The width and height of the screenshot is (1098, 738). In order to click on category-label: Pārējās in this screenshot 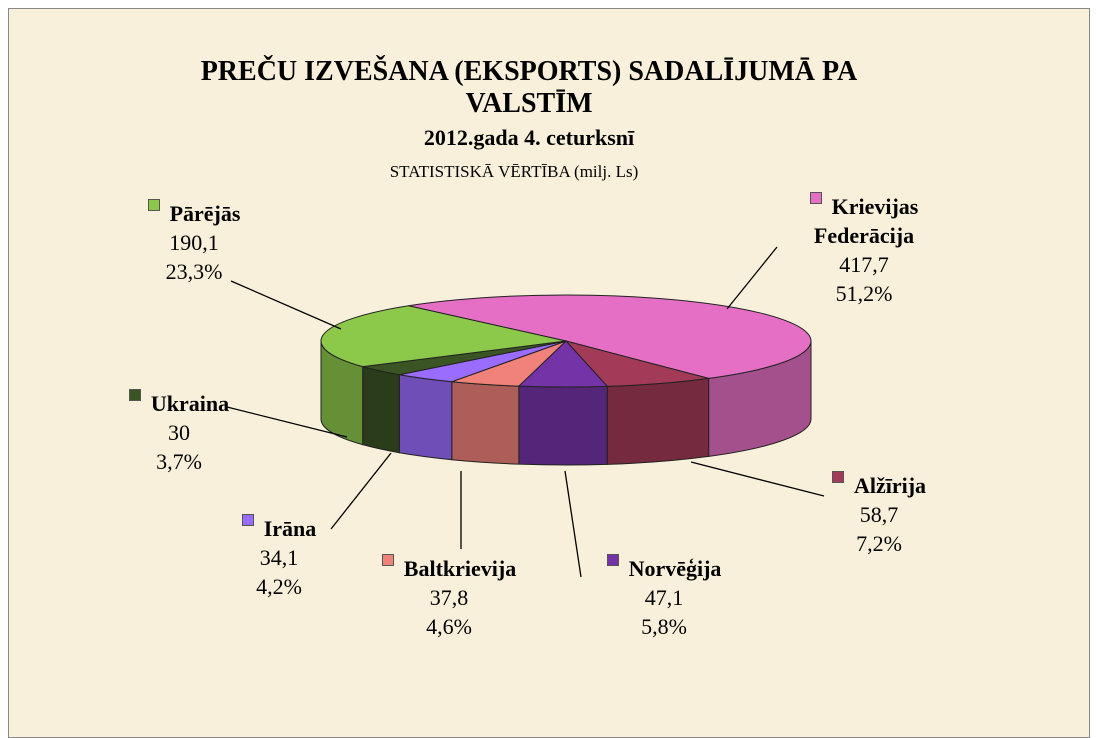, I will do `click(205, 213)`.